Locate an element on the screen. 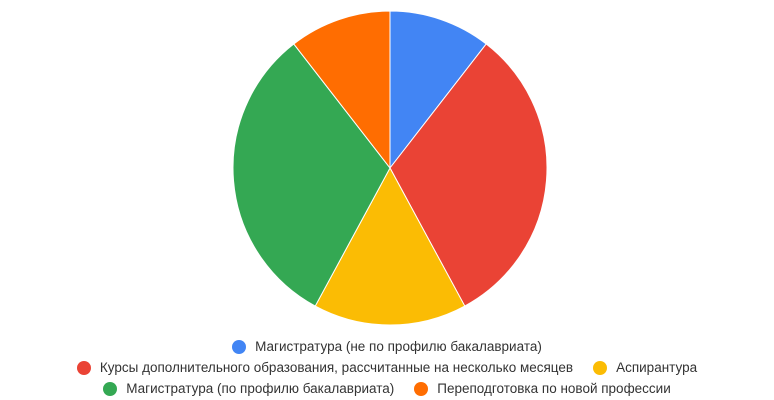  legend-item: Магистратура (по профилю бакалавриата) is located at coordinates (248, 388).